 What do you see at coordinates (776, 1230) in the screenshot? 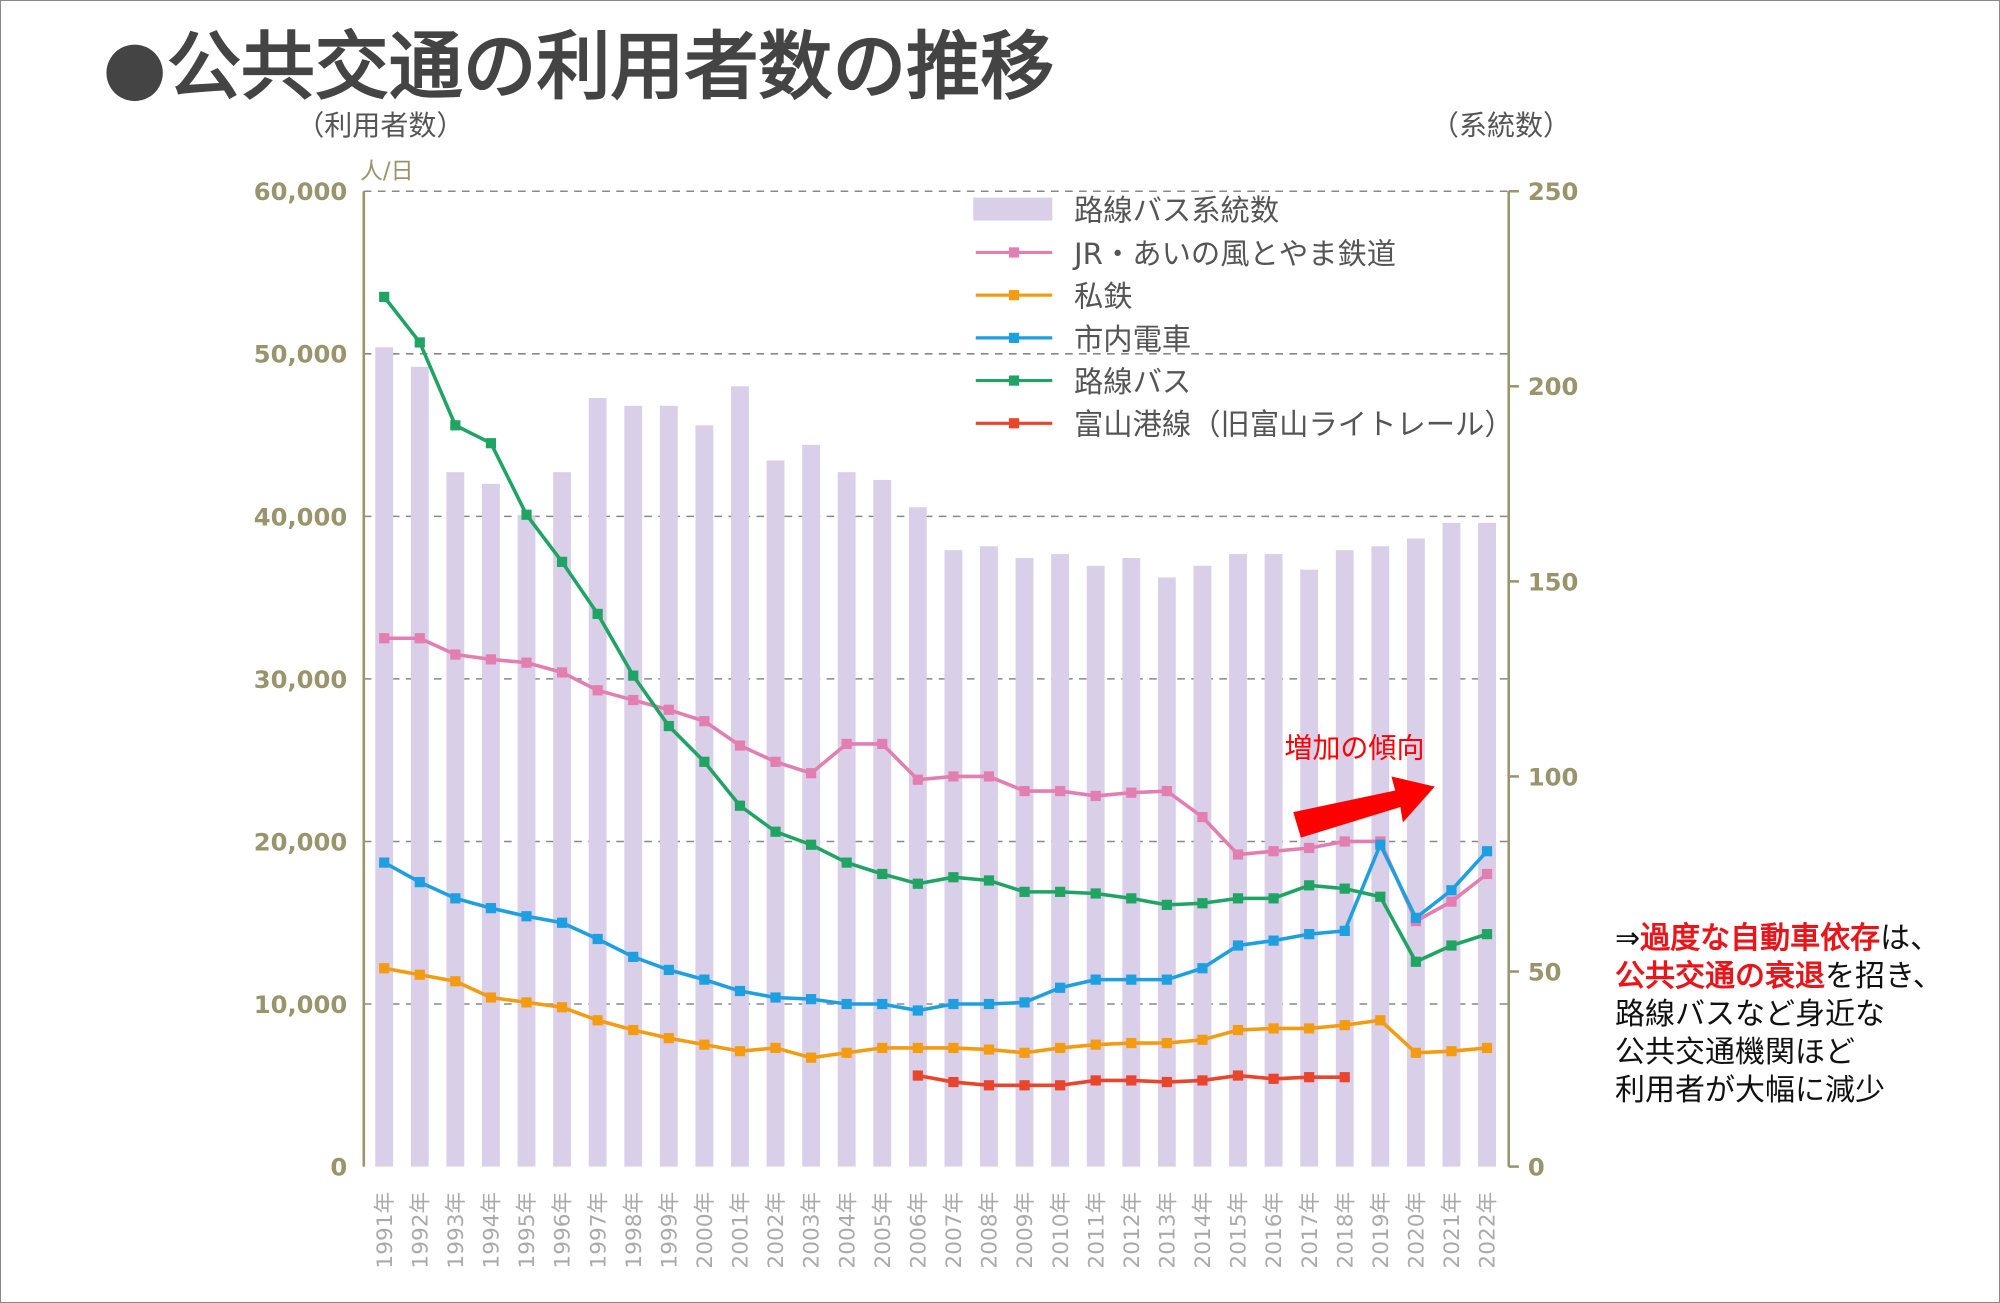
I see `x-tick-label: 2002年` at bounding box center [776, 1230].